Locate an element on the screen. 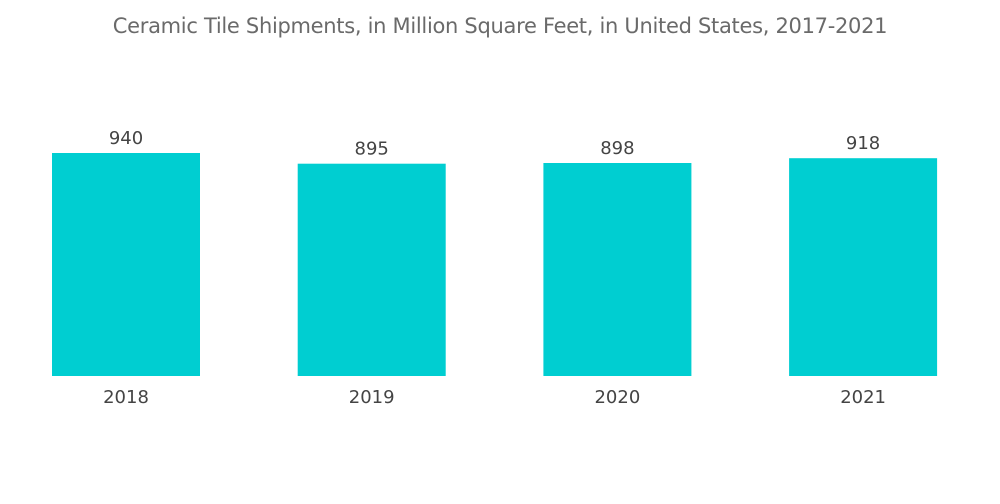 This screenshot has height=504, width=1000. data-label-2019: 895 is located at coordinates (372, 149).